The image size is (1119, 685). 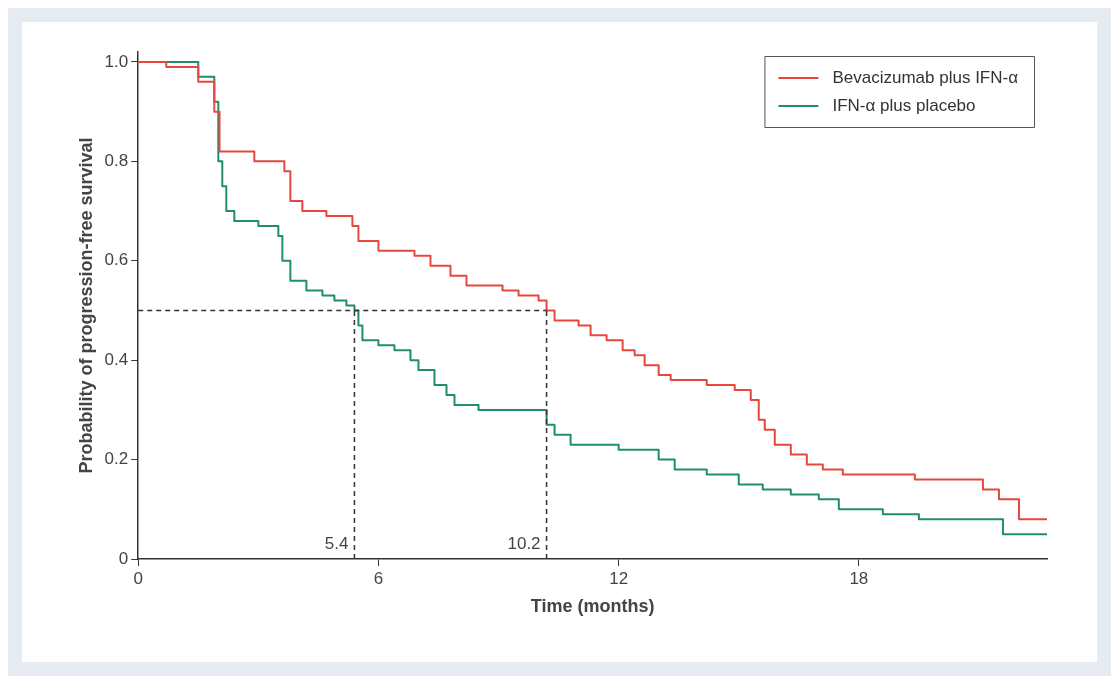 What do you see at coordinates (904, 105) in the screenshot?
I see `legend-label: IFN-α plus placebo` at bounding box center [904, 105].